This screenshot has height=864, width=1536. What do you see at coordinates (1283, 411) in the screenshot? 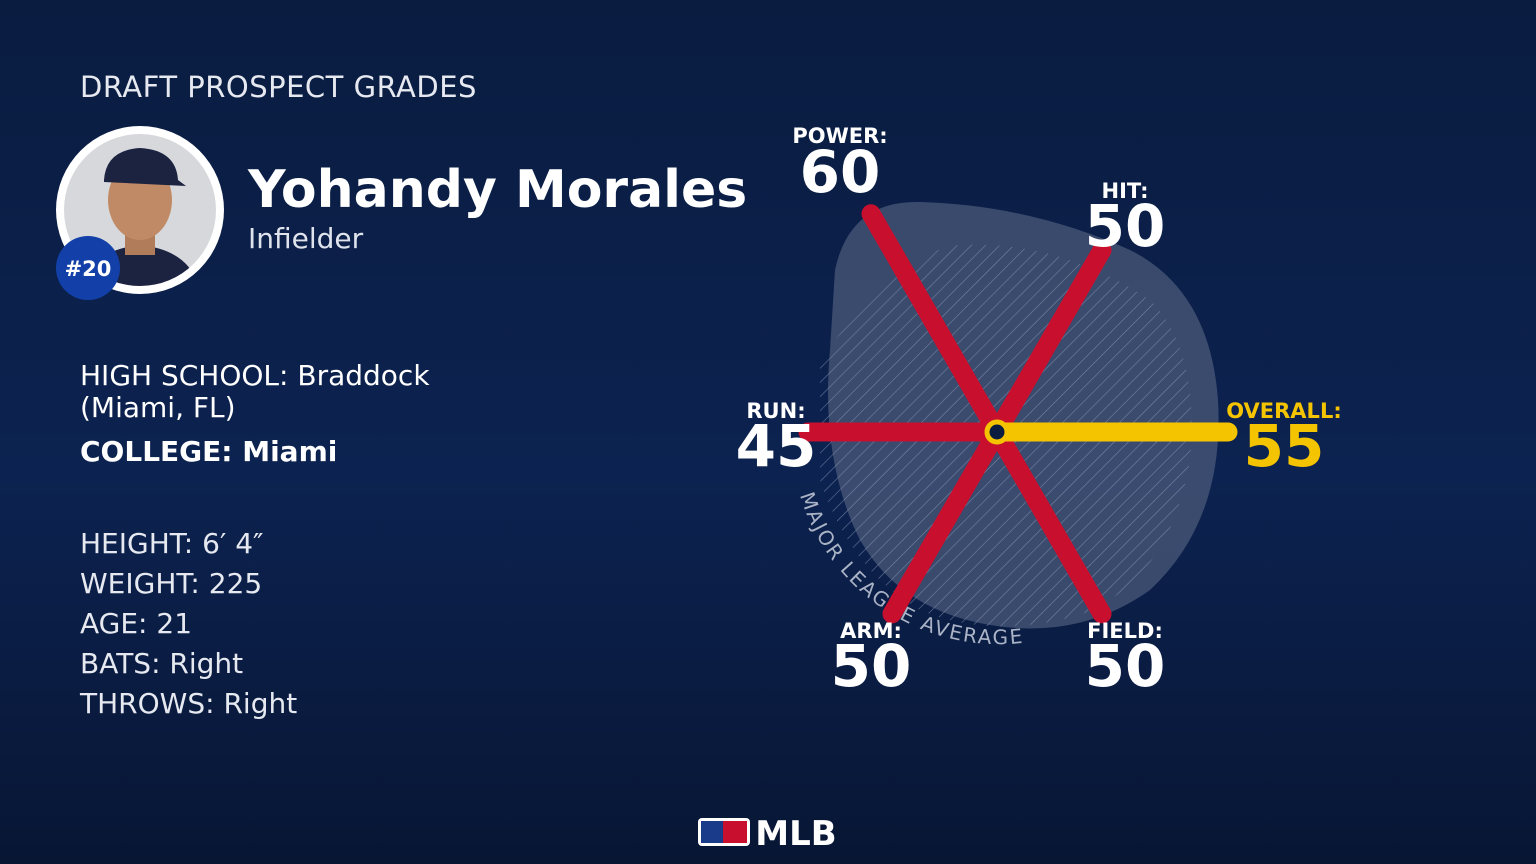
I see `grade-label: OVERALL:` at bounding box center [1283, 411].